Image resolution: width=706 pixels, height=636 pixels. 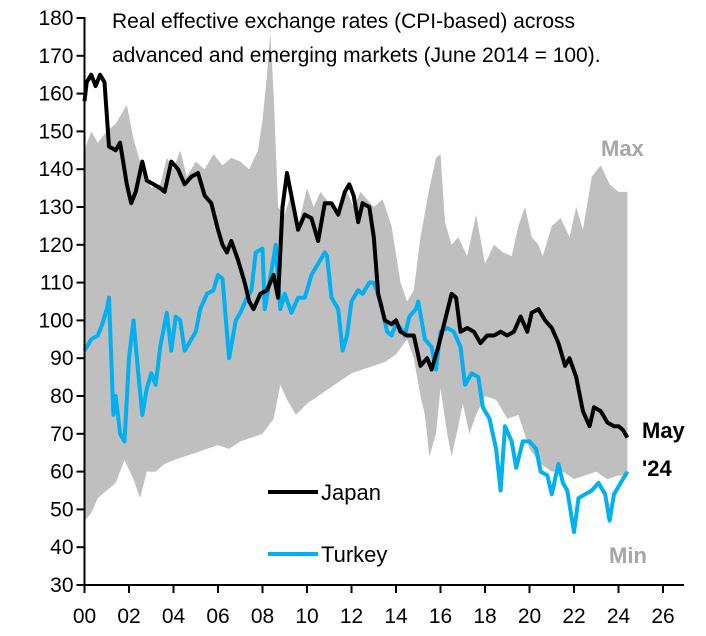 What do you see at coordinates (440, 616) in the screenshot?
I see `x-tick-label: 16` at bounding box center [440, 616].